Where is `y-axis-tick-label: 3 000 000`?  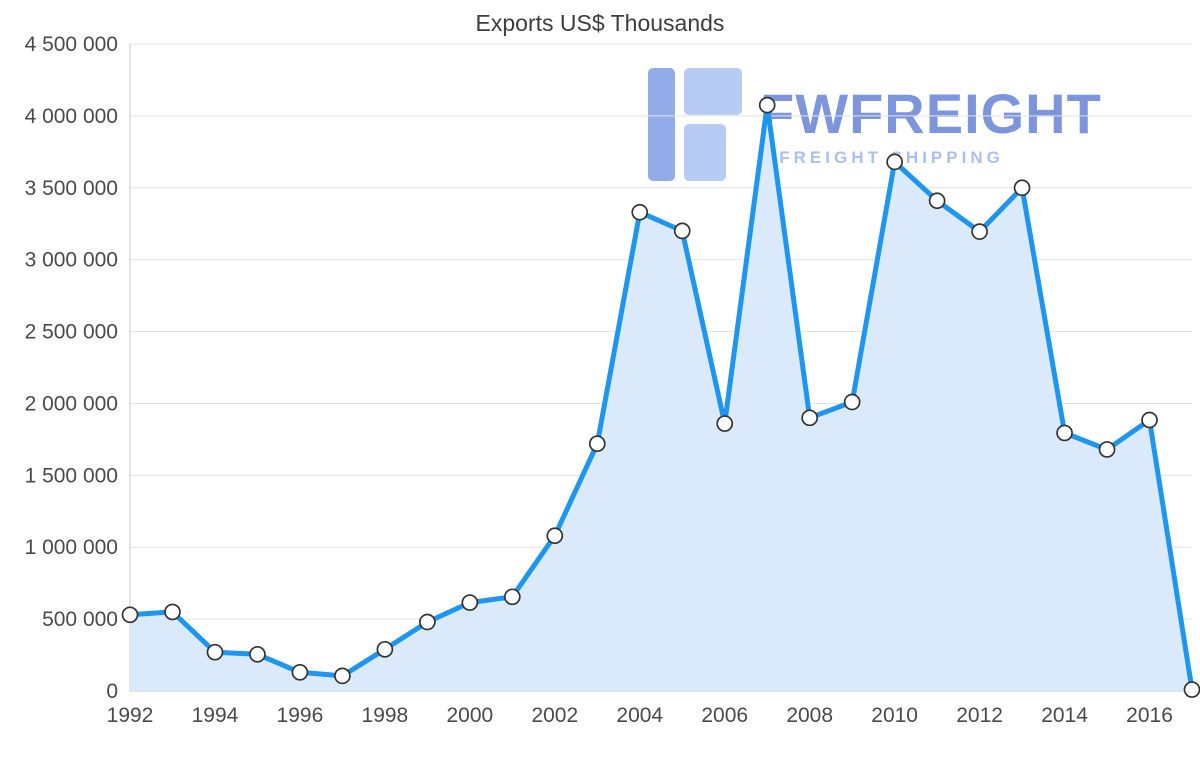
y-axis-tick-label: 3 000 000 is located at coordinates (71, 260).